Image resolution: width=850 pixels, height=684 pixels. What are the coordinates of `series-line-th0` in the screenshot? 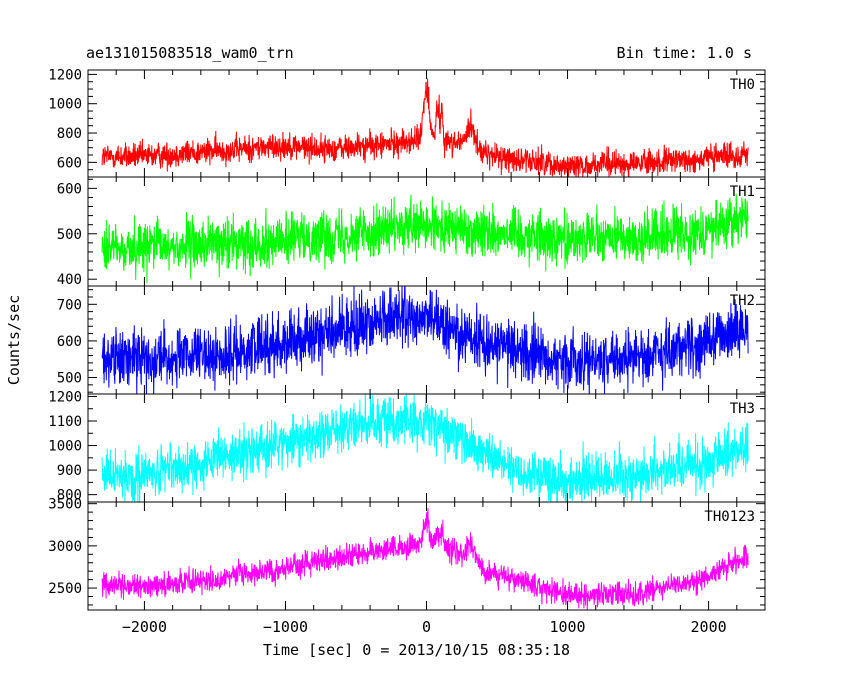 It's located at (425, 127).